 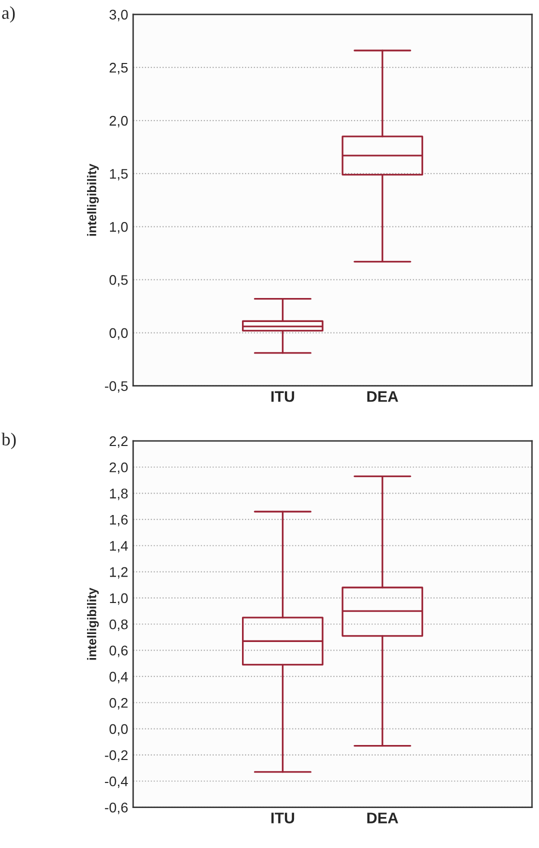 I want to click on y-tick-label: 1,6, so click(x=119, y=520).